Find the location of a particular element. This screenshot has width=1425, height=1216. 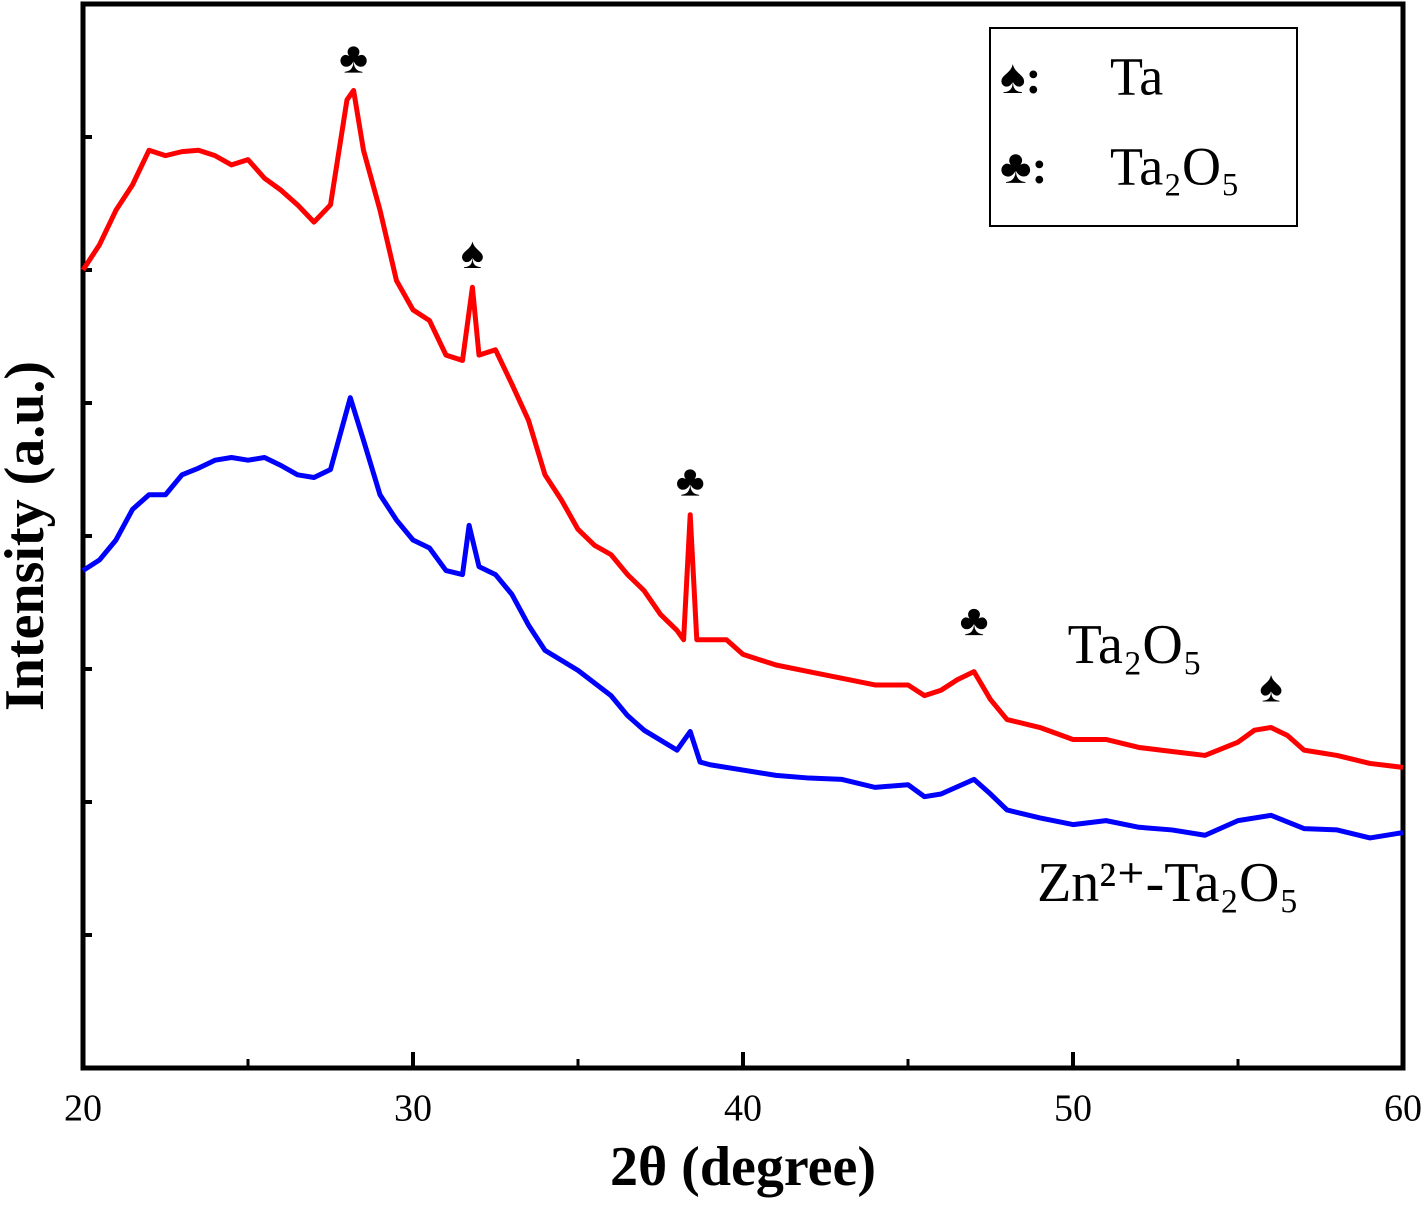

legend-box is located at coordinates (1143, 127).